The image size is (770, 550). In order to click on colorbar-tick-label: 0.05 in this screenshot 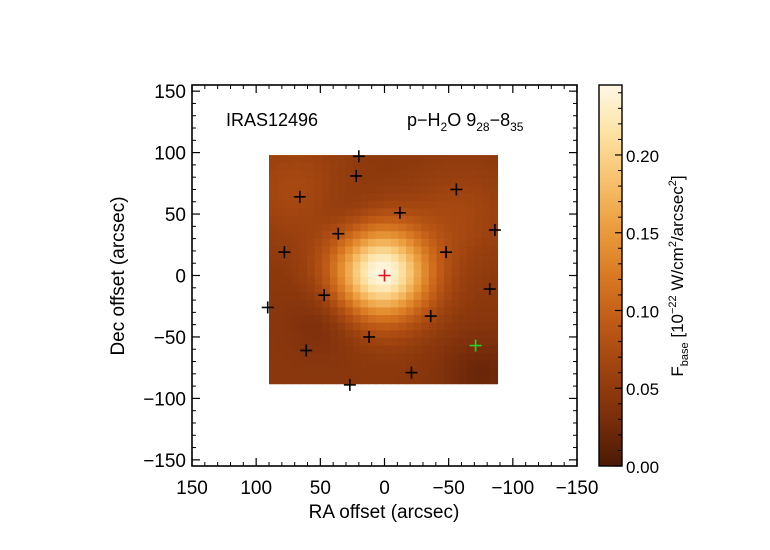, I will do `click(642, 389)`.